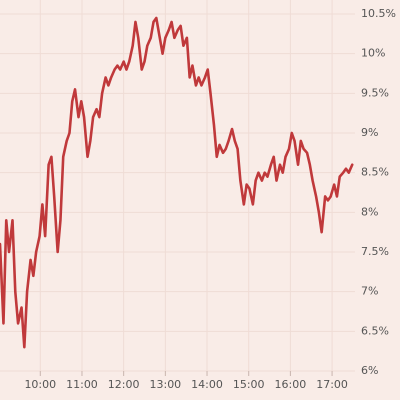 Image resolution: width=400 pixels, height=400 pixels. Describe the element at coordinates (40, 384) in the screenshot. I see `x-tick-label: 10:00` at that location.